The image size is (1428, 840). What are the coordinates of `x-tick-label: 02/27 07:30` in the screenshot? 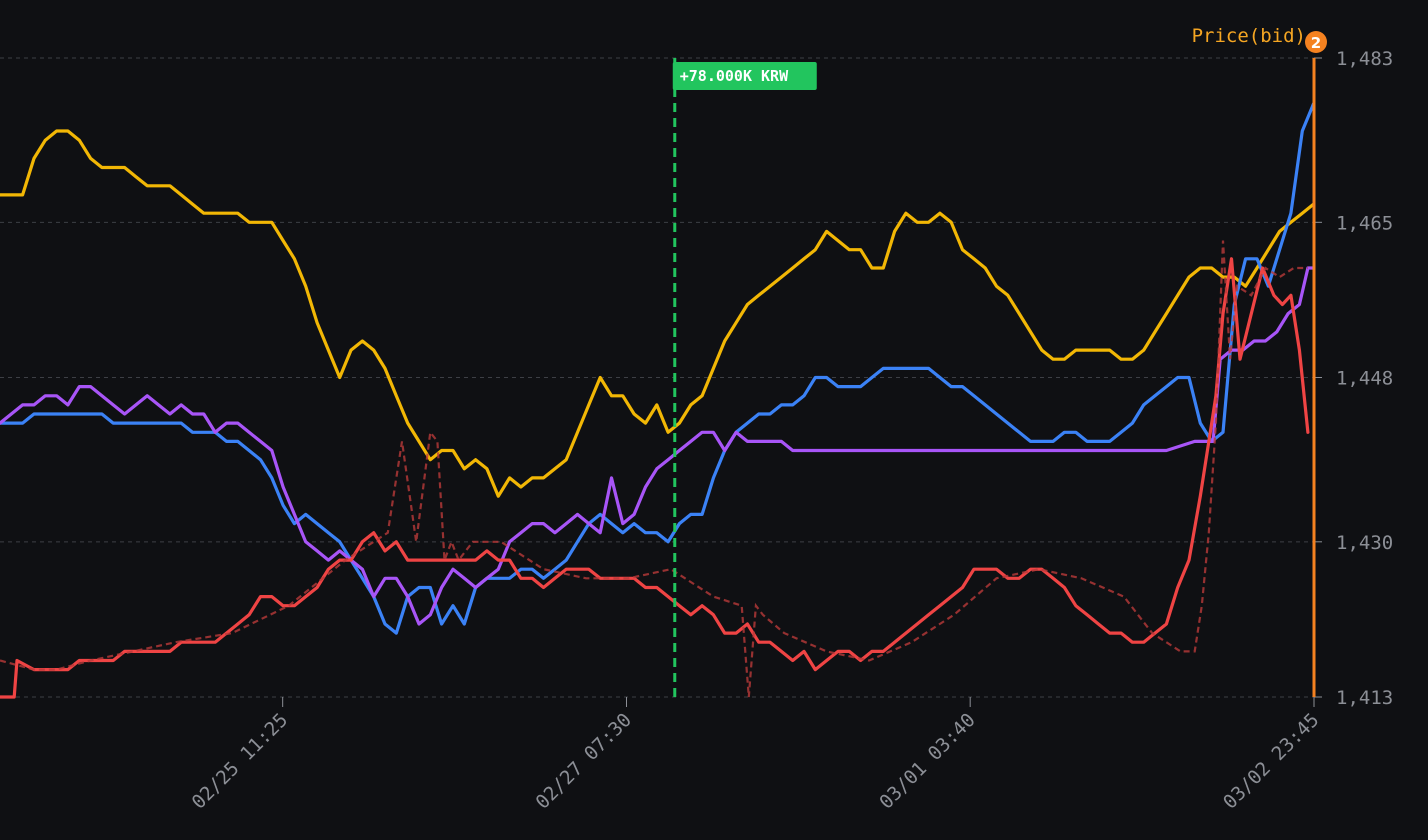 It's located at (583, 761).